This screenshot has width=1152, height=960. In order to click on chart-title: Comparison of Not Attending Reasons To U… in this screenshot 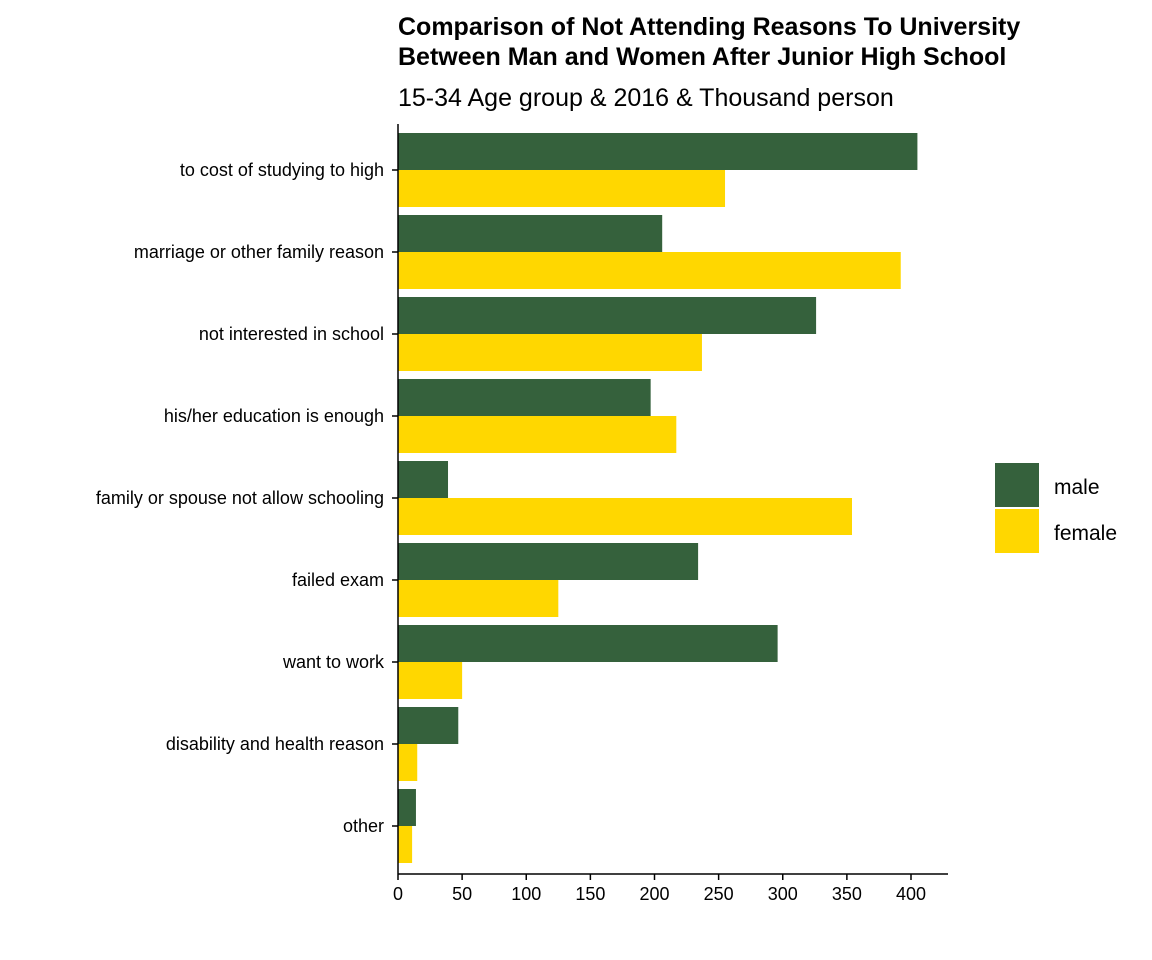, I will do `click(709, 42)`.